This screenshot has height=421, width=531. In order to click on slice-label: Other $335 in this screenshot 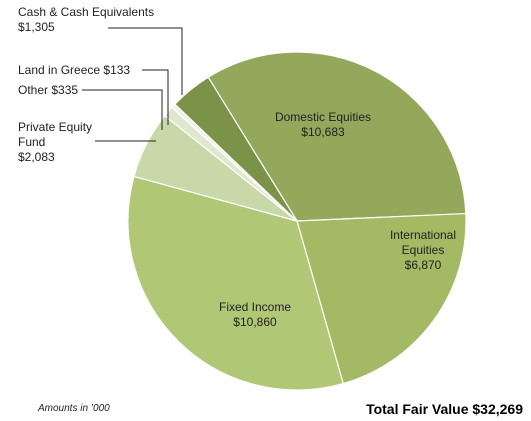, I will do `click(58, 90)`.